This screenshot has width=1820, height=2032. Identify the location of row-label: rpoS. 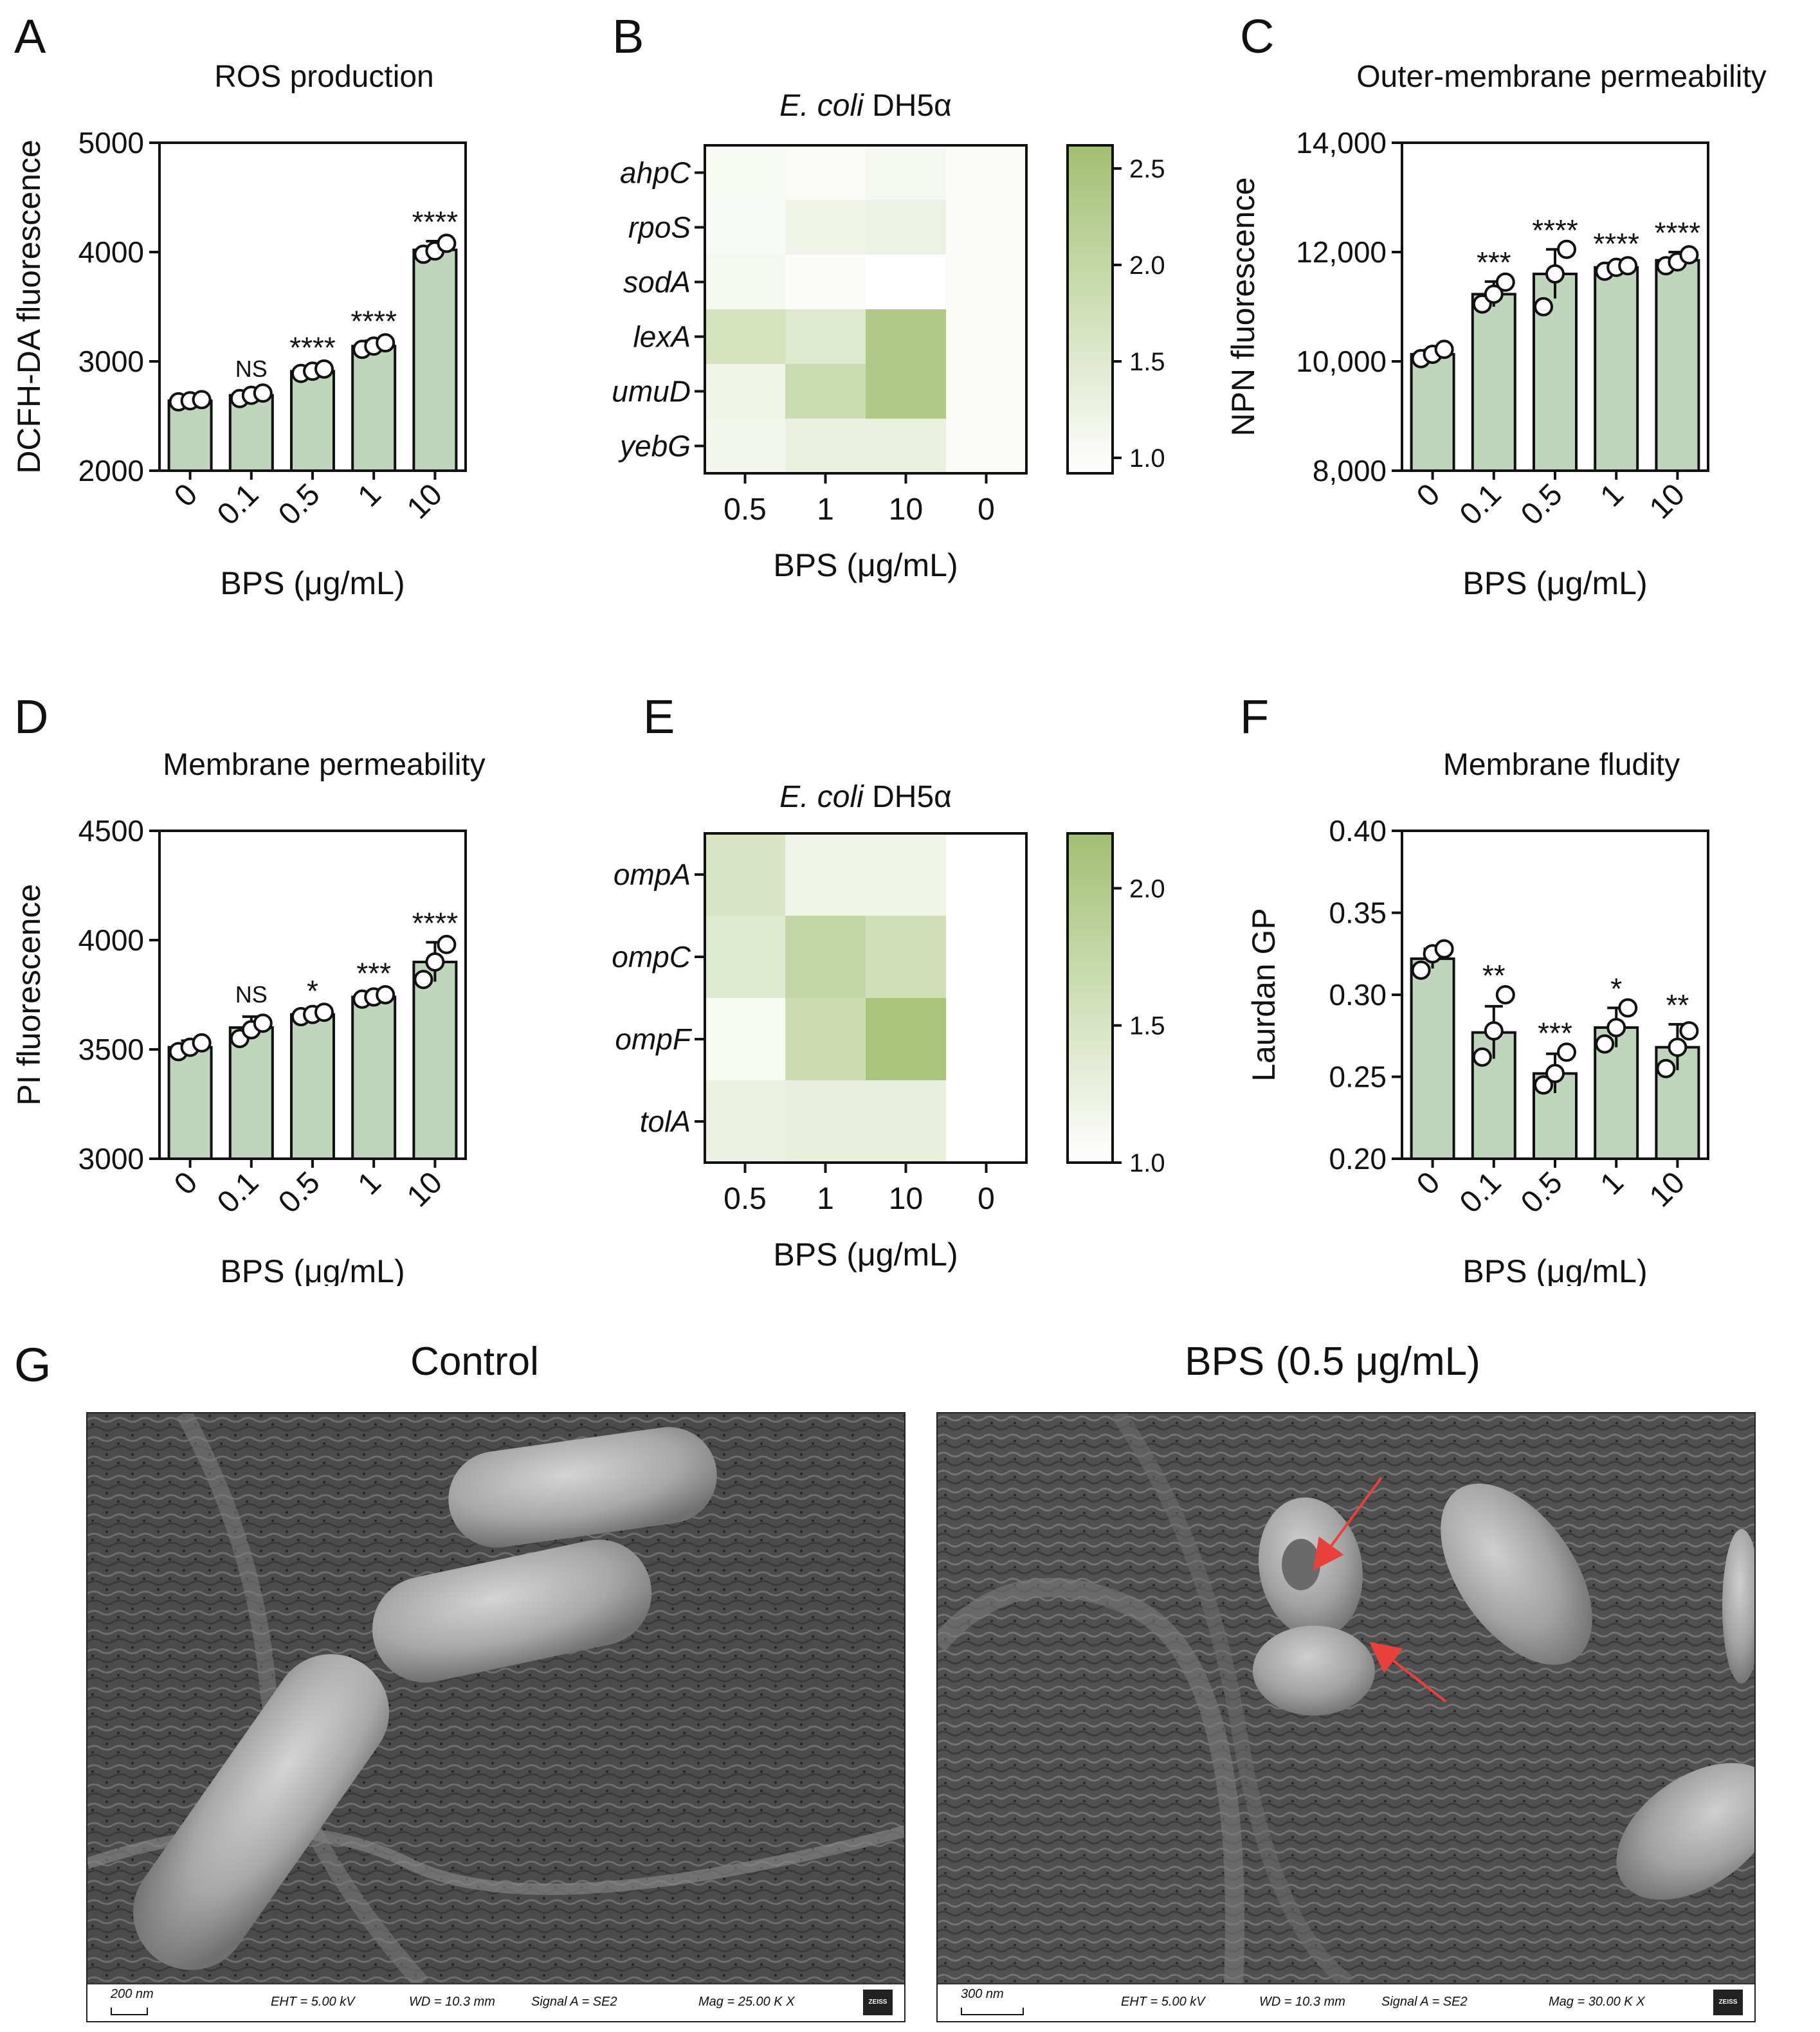
(659, 227).